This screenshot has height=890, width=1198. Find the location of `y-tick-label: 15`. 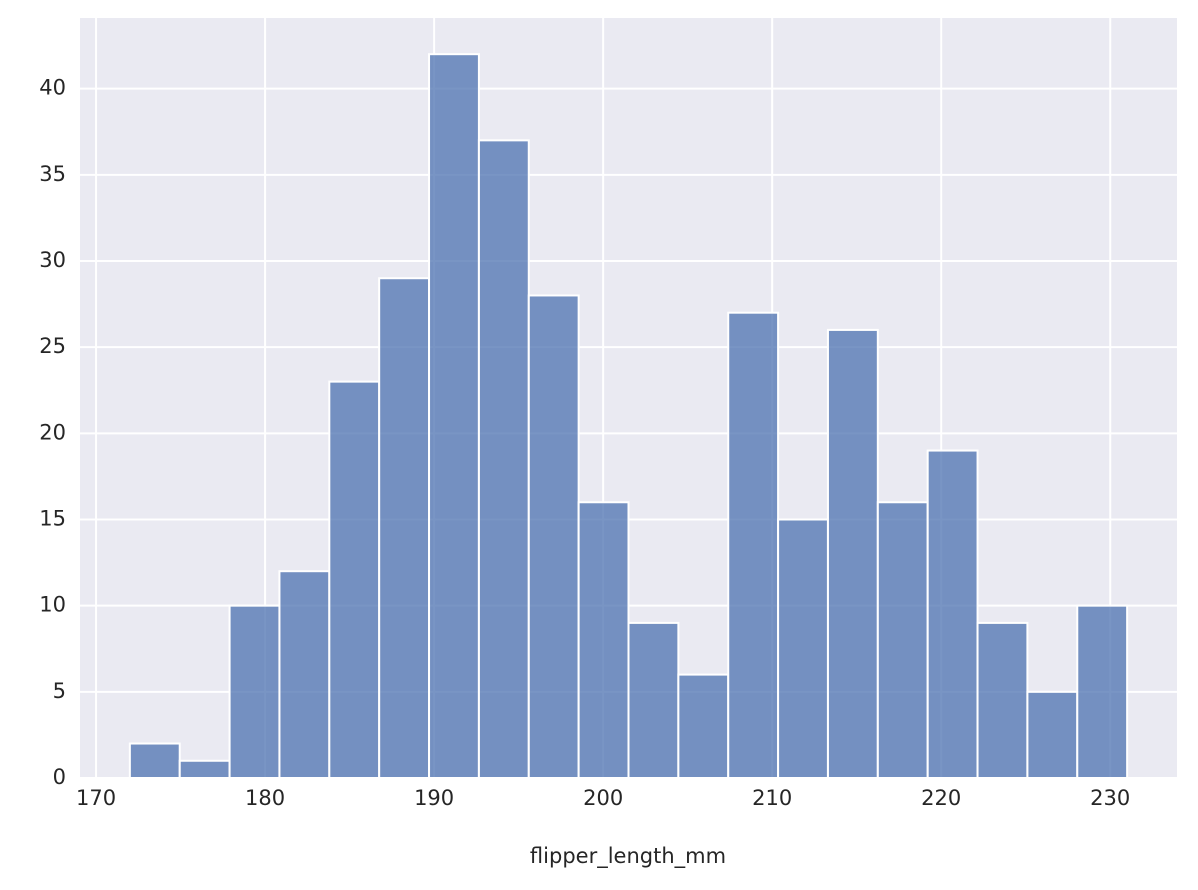

y-tick-label: 15 is located at coordinates (52, 518).